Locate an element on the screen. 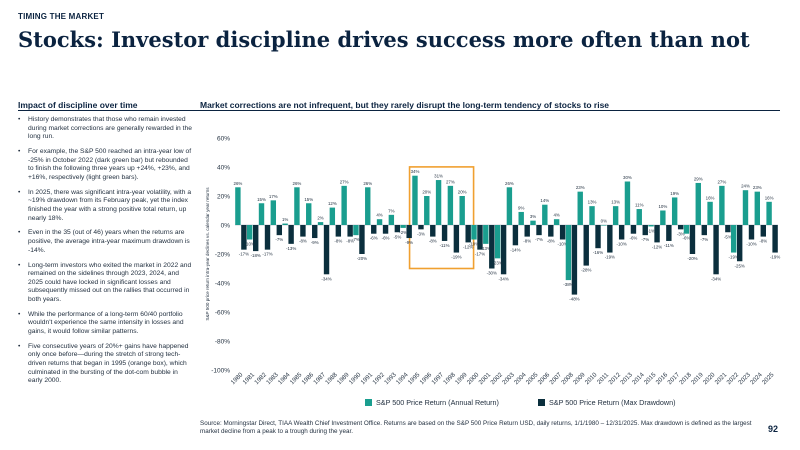 The height and width of the screenshot is (450, 800). x-tick-label: 2018 is located at coordinates (685, 378).